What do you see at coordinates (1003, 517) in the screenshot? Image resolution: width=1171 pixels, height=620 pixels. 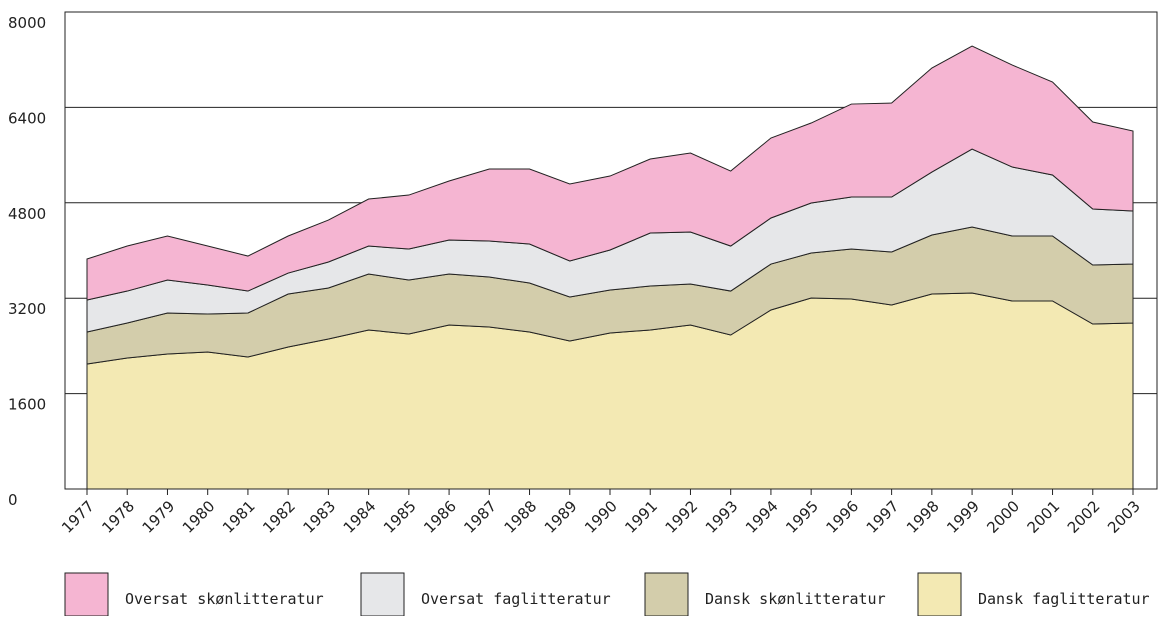 I see `x-tick-label: 2000` at bounding box center [1003, 517].